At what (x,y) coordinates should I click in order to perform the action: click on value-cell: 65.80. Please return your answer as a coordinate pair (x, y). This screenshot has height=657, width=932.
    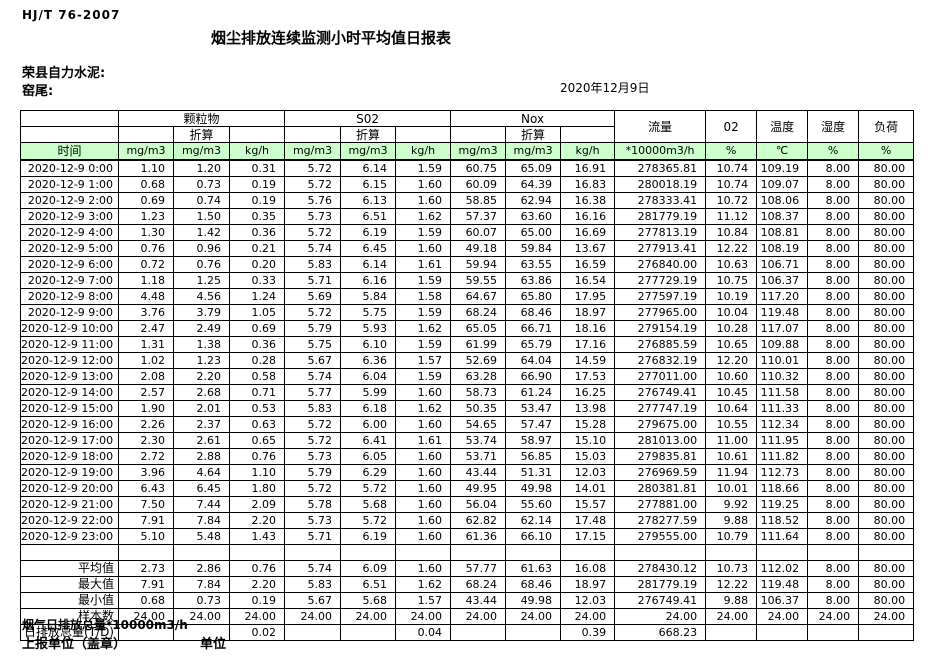
    Looking at the image, I should click on (533, 296).